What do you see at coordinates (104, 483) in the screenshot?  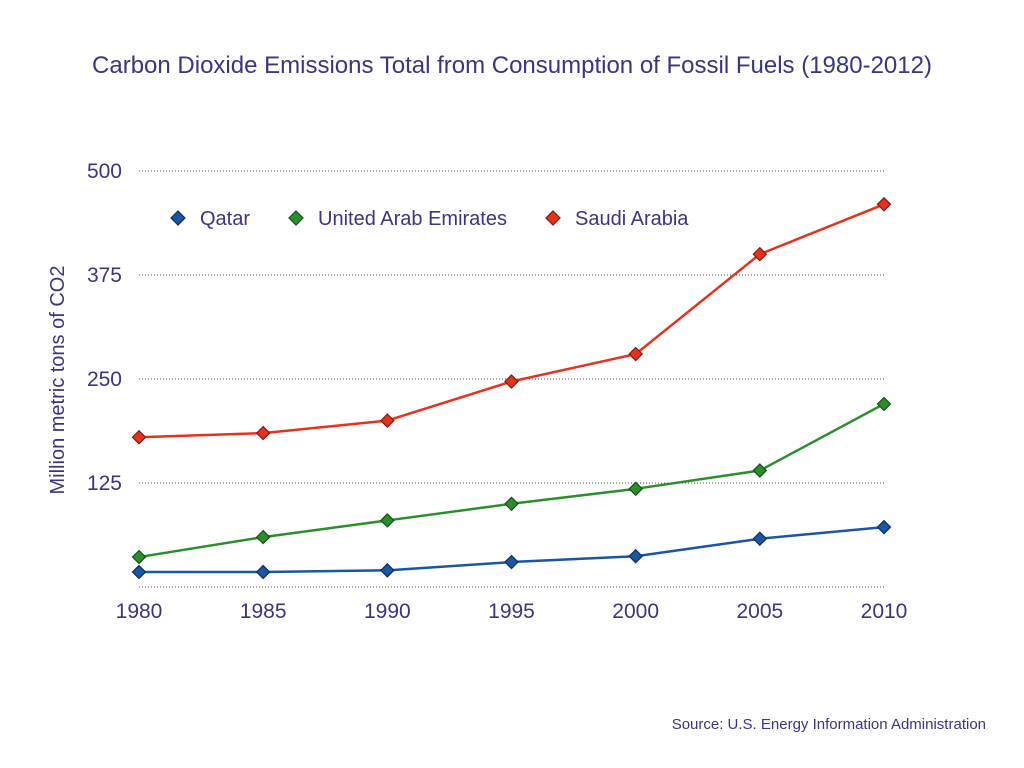 I see `y-tick-label: 125` at bounding box center [104, 483].